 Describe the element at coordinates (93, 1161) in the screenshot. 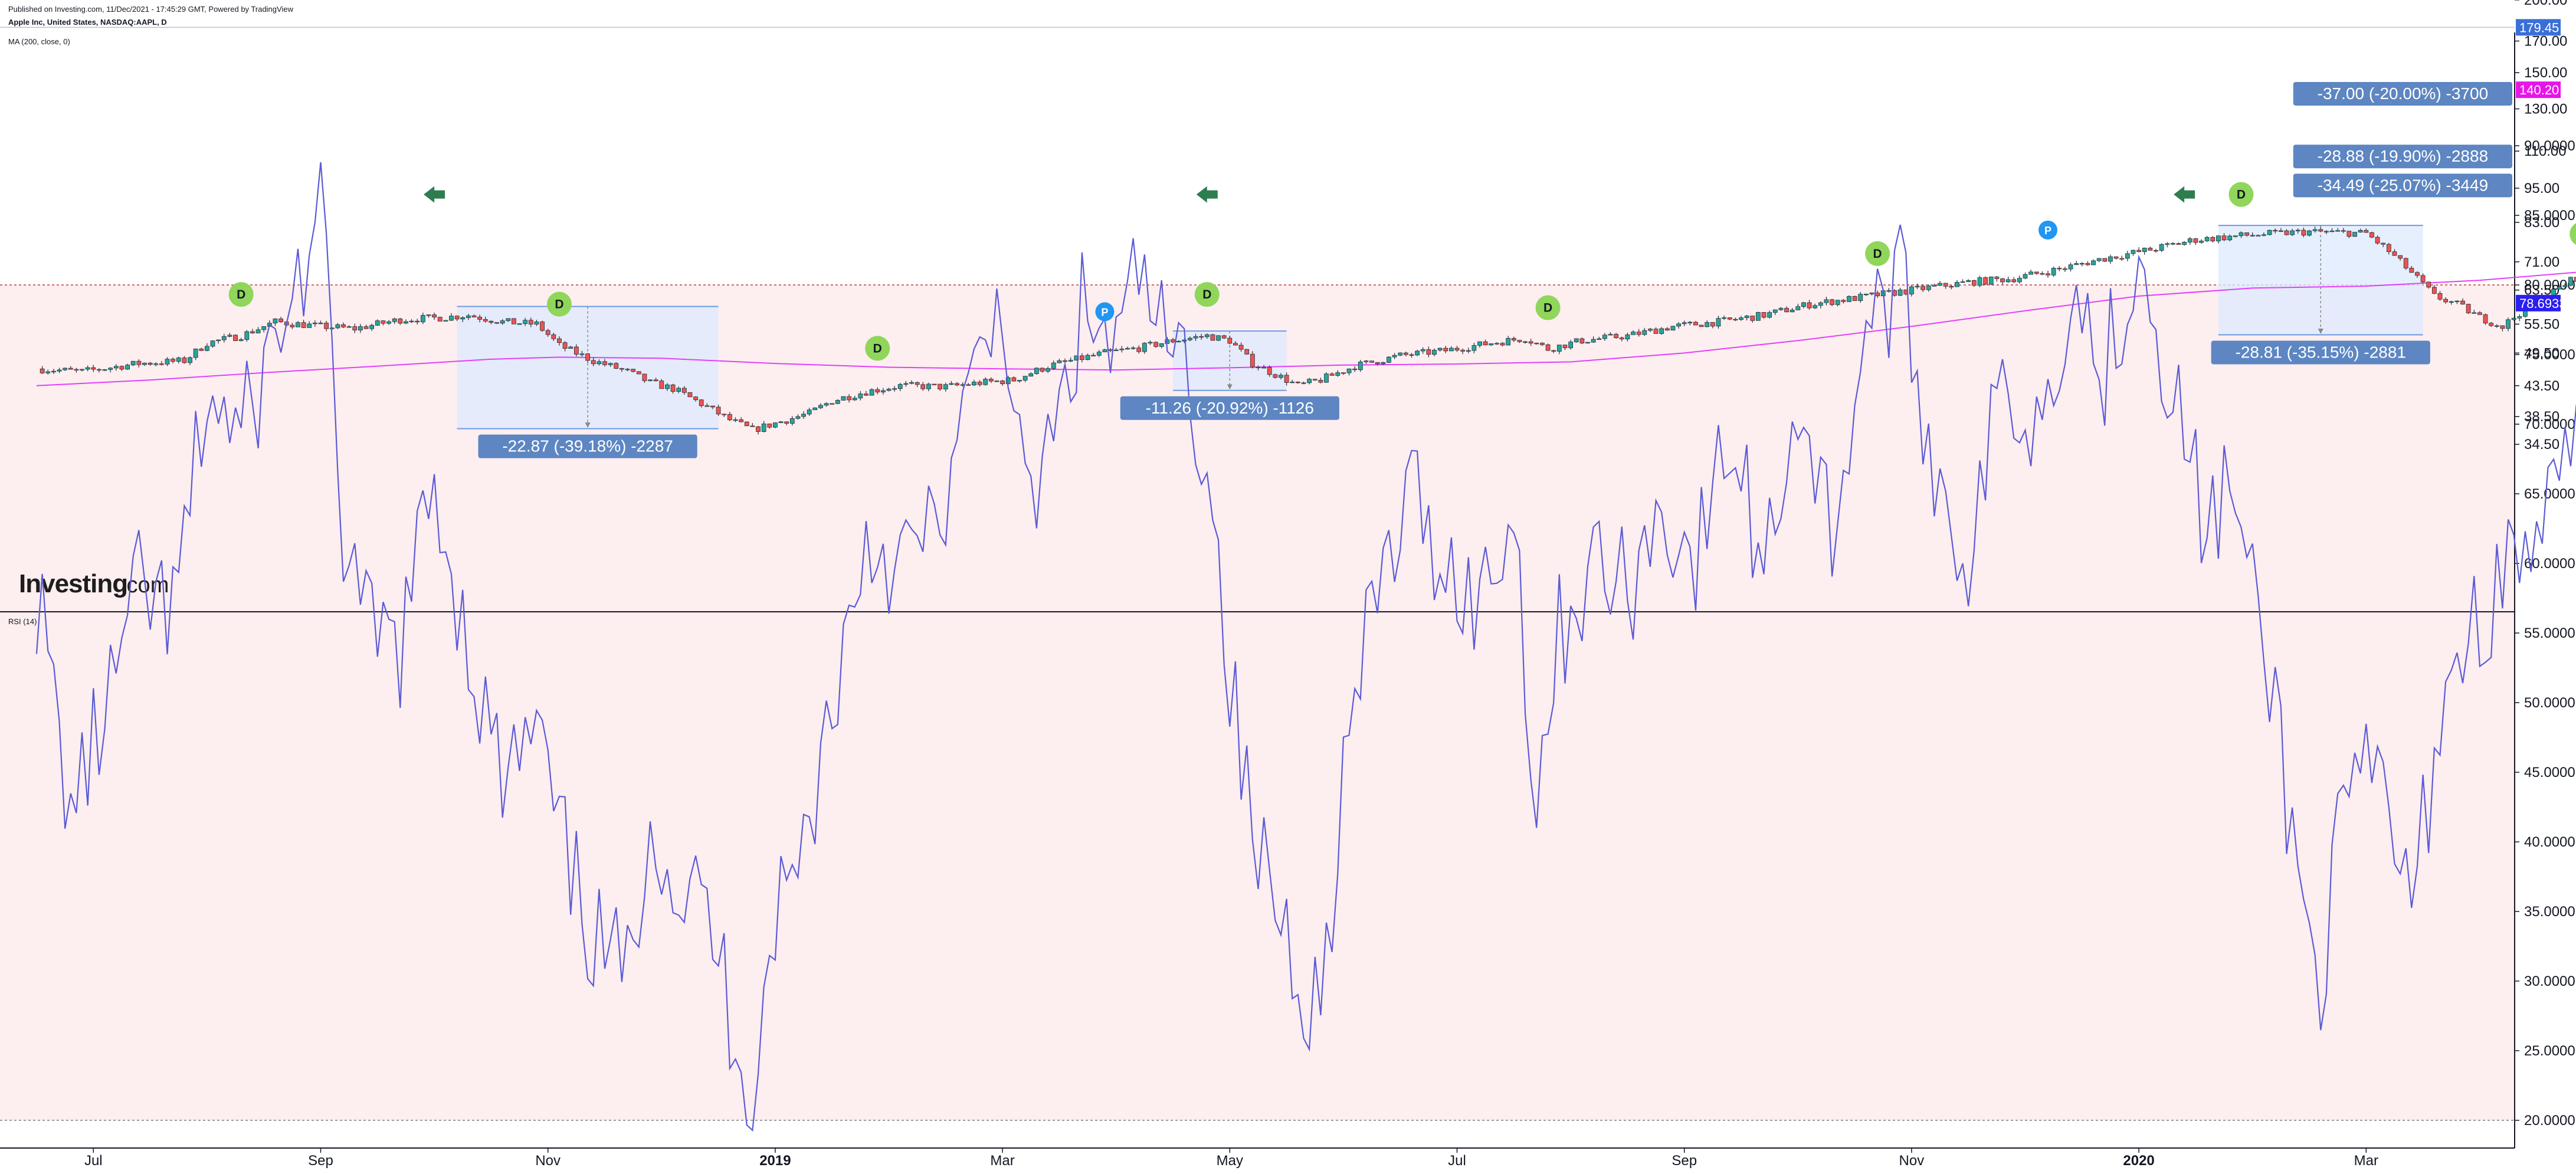

I see `time-tick-label: Jul` at that location.